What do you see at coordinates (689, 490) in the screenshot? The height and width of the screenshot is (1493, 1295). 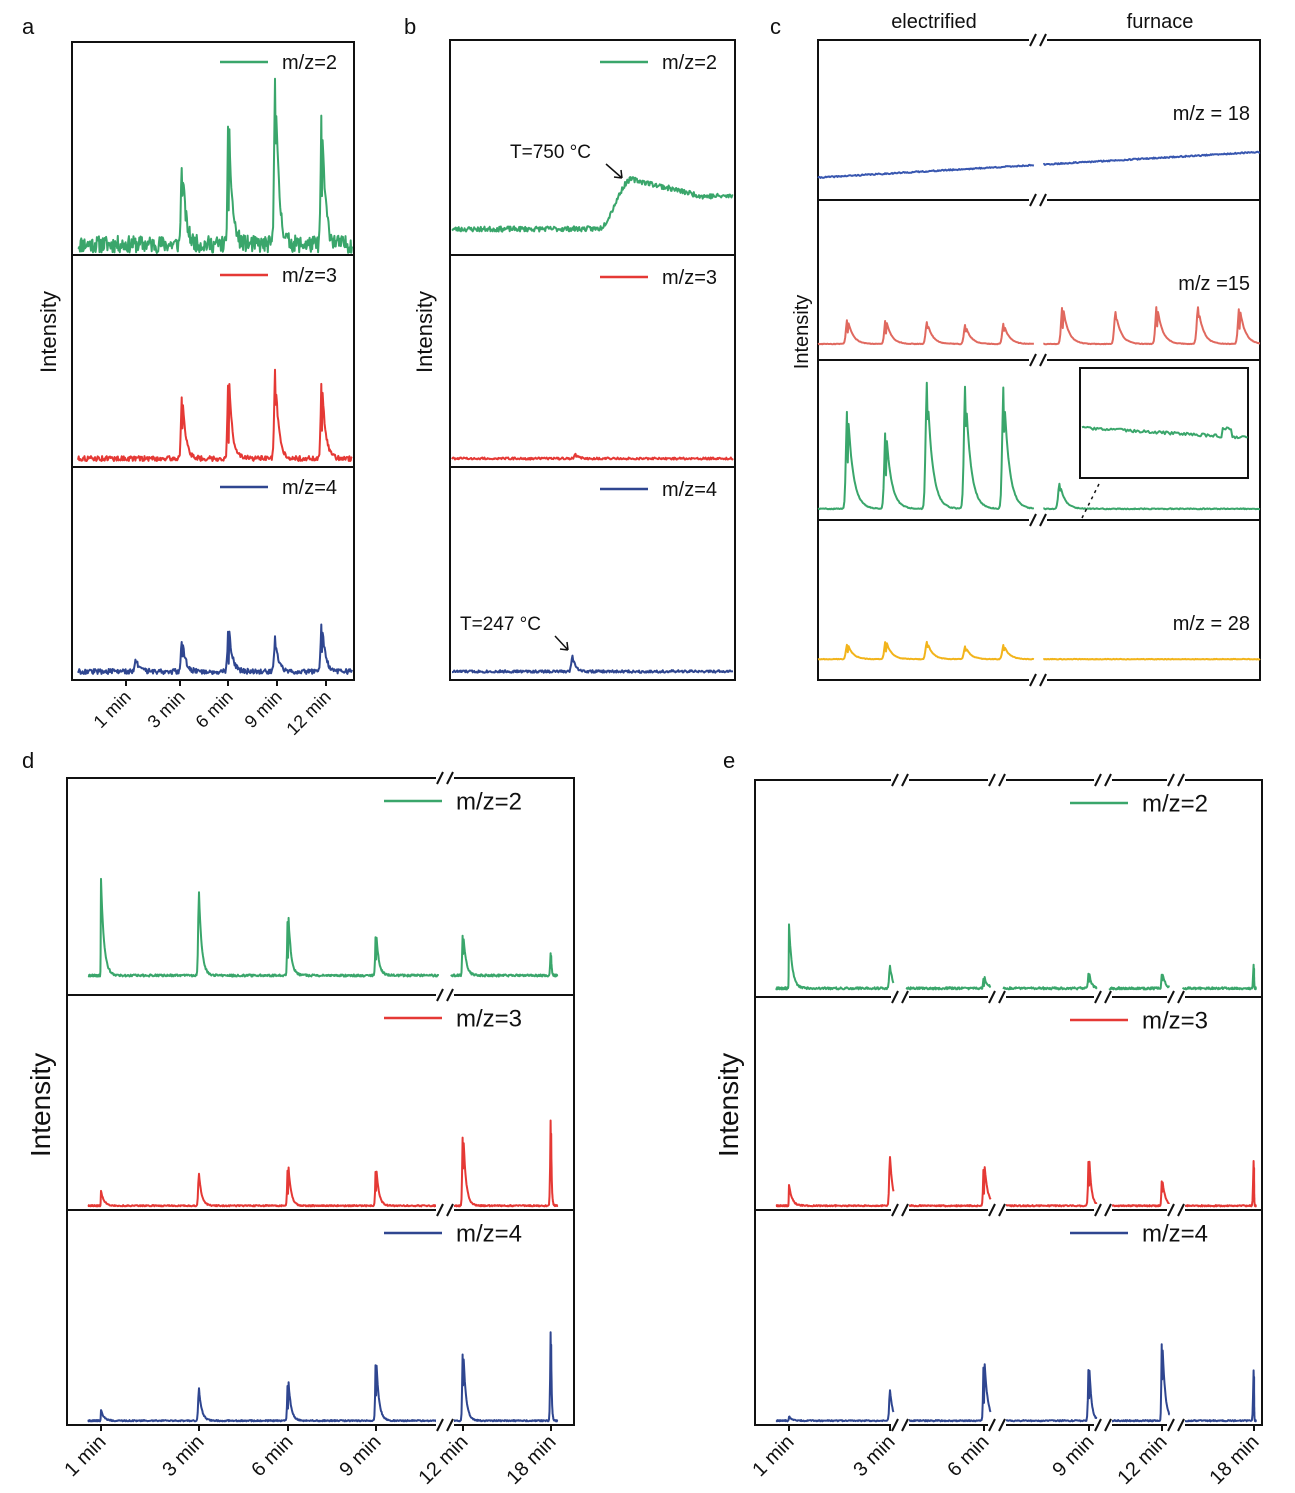 I see `panel-b-series-2-legend-label: m/z=4` at bounding box center [689, 490].